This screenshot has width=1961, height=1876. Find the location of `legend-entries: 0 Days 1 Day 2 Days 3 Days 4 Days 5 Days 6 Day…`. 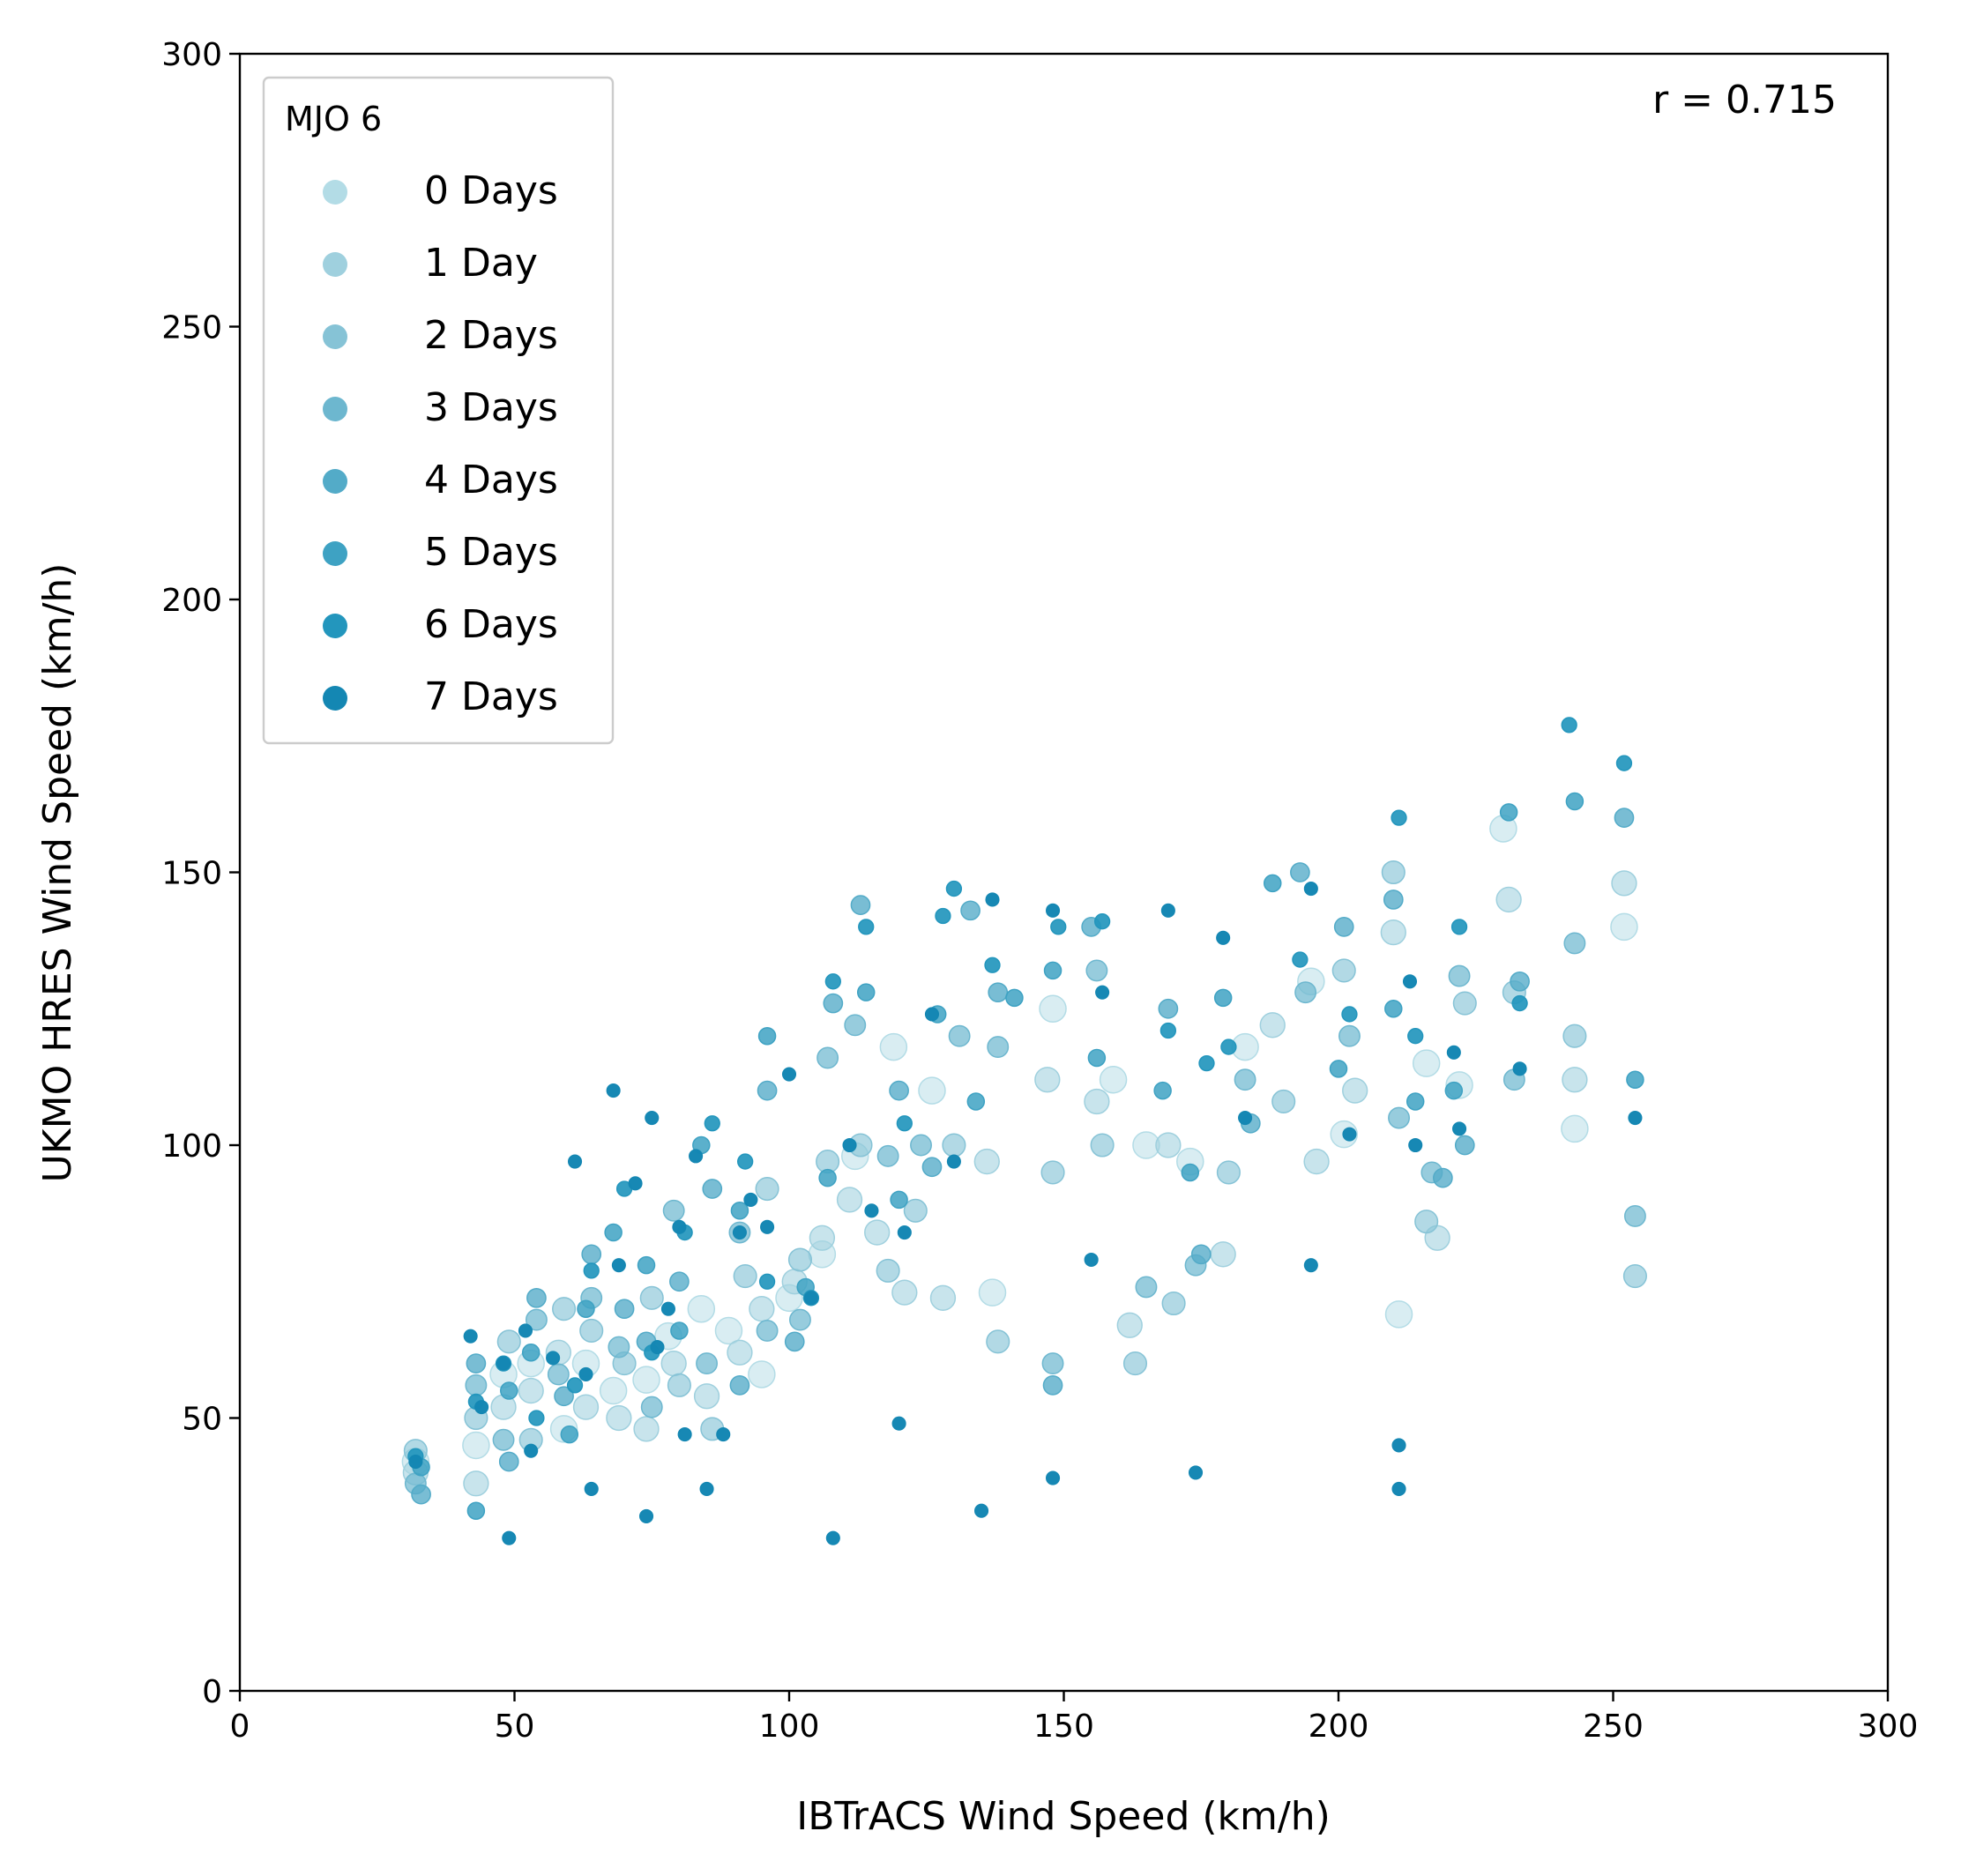

legend-entries: 0 Days 1 Day 2 Days 3 Days 4 Days 5 Days 6 Day… is located at coordinates (440, 443).